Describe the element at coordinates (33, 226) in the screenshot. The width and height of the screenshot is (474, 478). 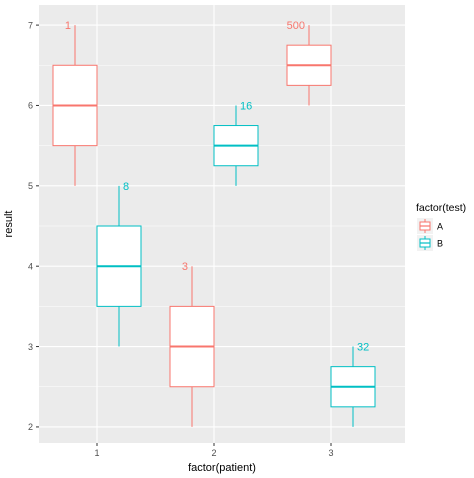
I see `y-axis: 2 3 4 5 6 7` at that location.